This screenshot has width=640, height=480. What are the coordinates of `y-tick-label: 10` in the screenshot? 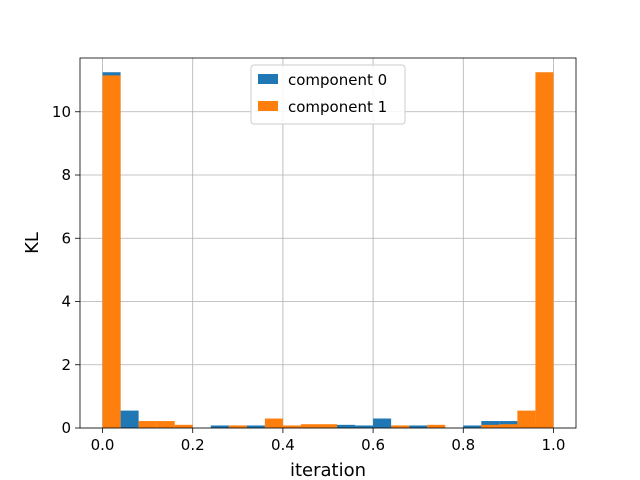 It's located at (61, 112).